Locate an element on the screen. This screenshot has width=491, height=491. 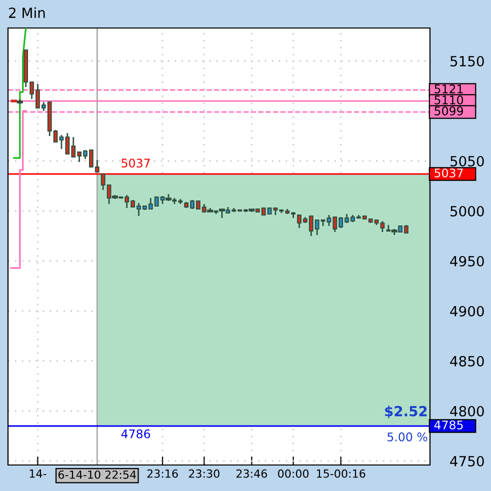
y-tick-label: 4800 is located at coordinates (467, 411).